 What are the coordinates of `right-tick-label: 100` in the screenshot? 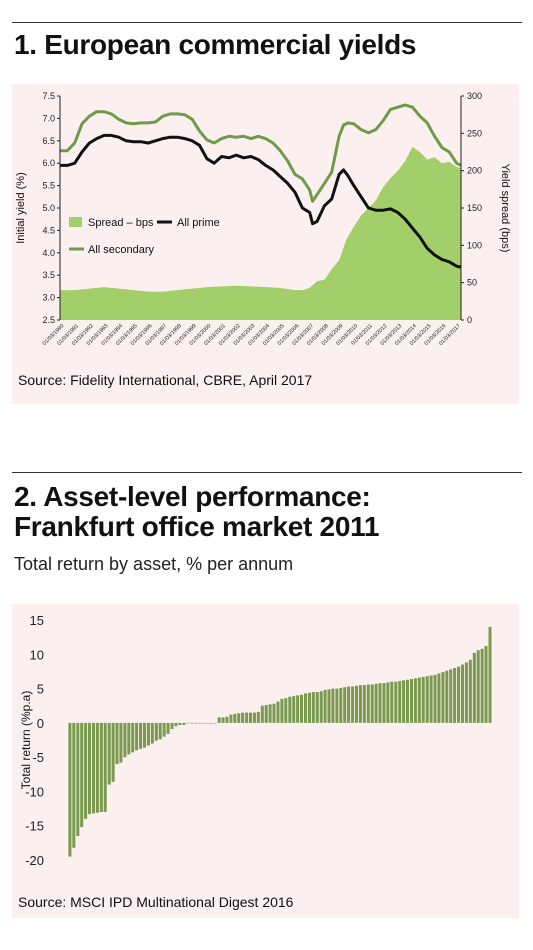 It's located at (474, 245).